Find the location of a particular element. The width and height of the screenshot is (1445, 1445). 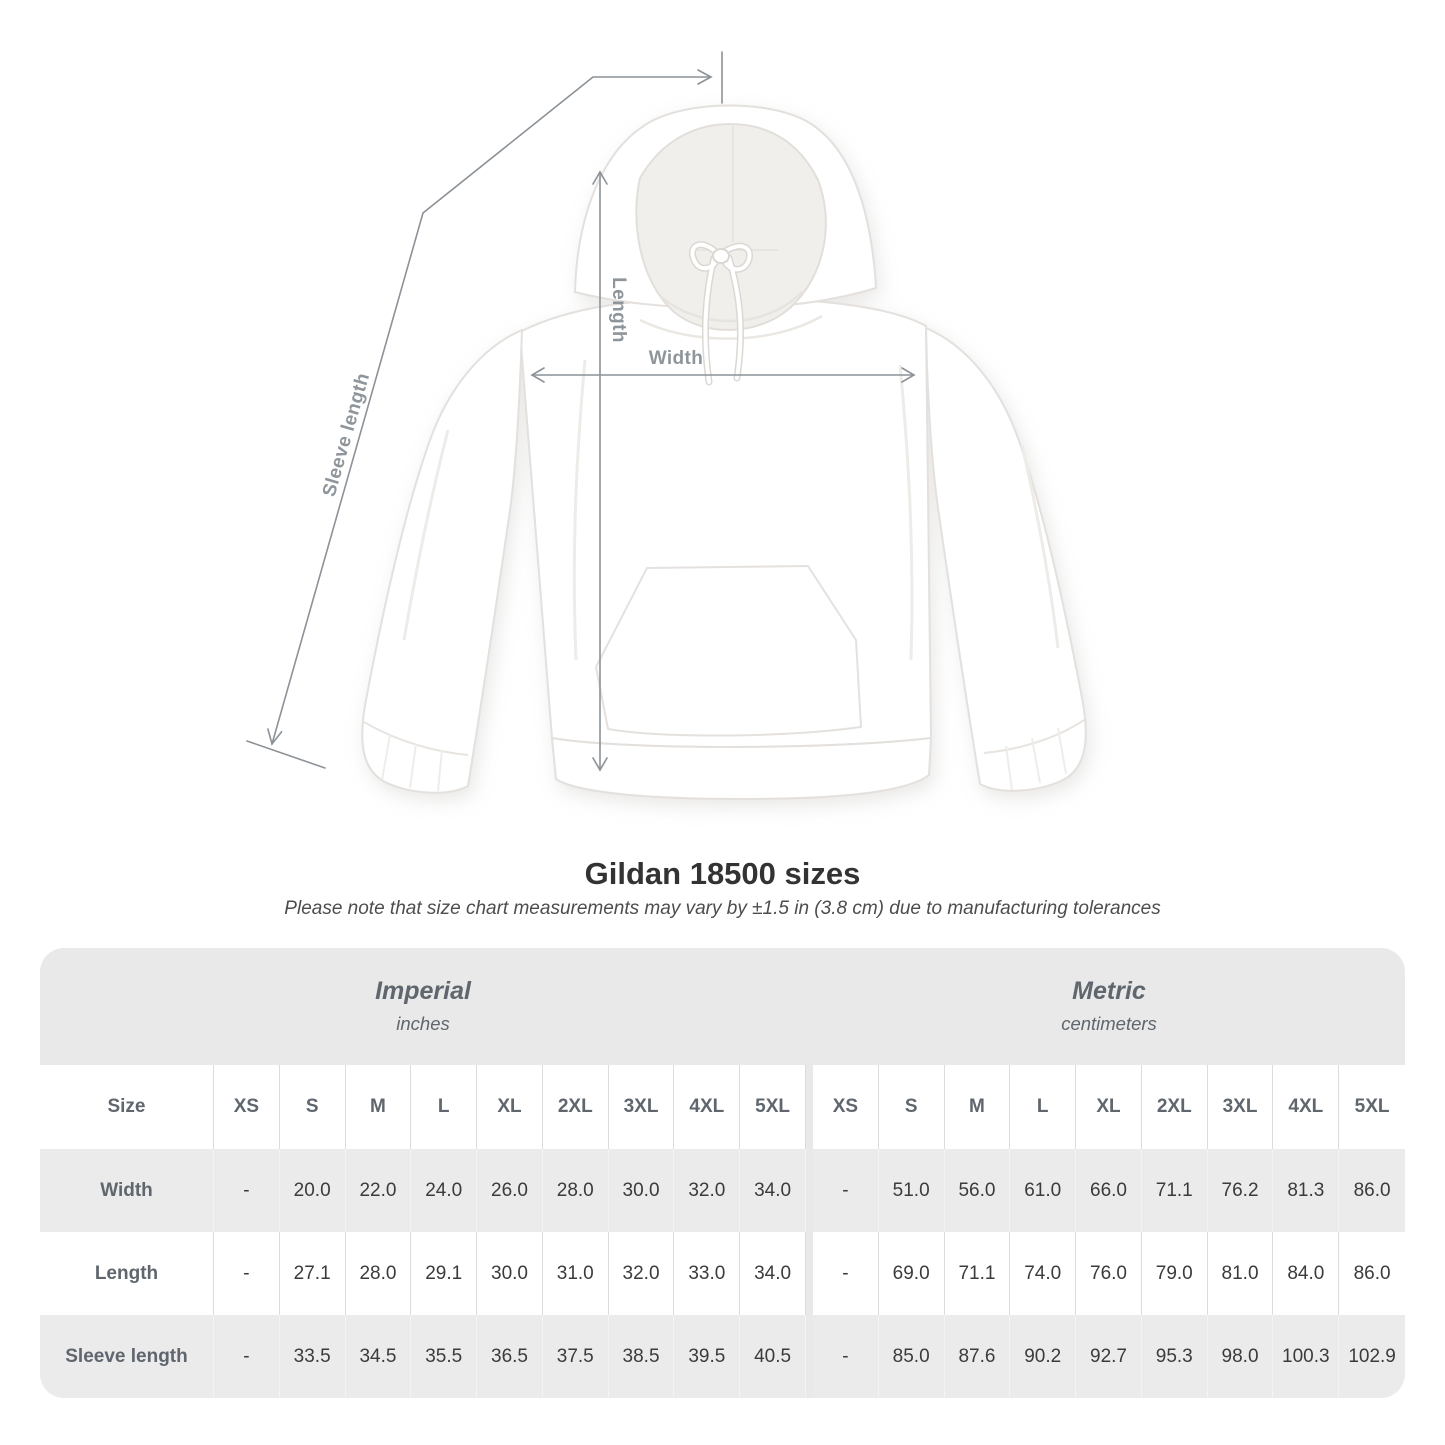

value-cell: 100.3 is located at coordinates (1306, 1356).